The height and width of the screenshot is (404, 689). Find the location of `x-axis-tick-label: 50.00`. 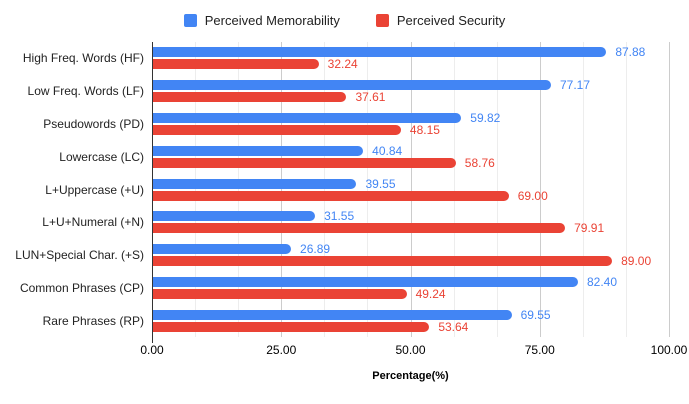

x-axis-tick-label: 50.00 is located at coordinates (410, 350).